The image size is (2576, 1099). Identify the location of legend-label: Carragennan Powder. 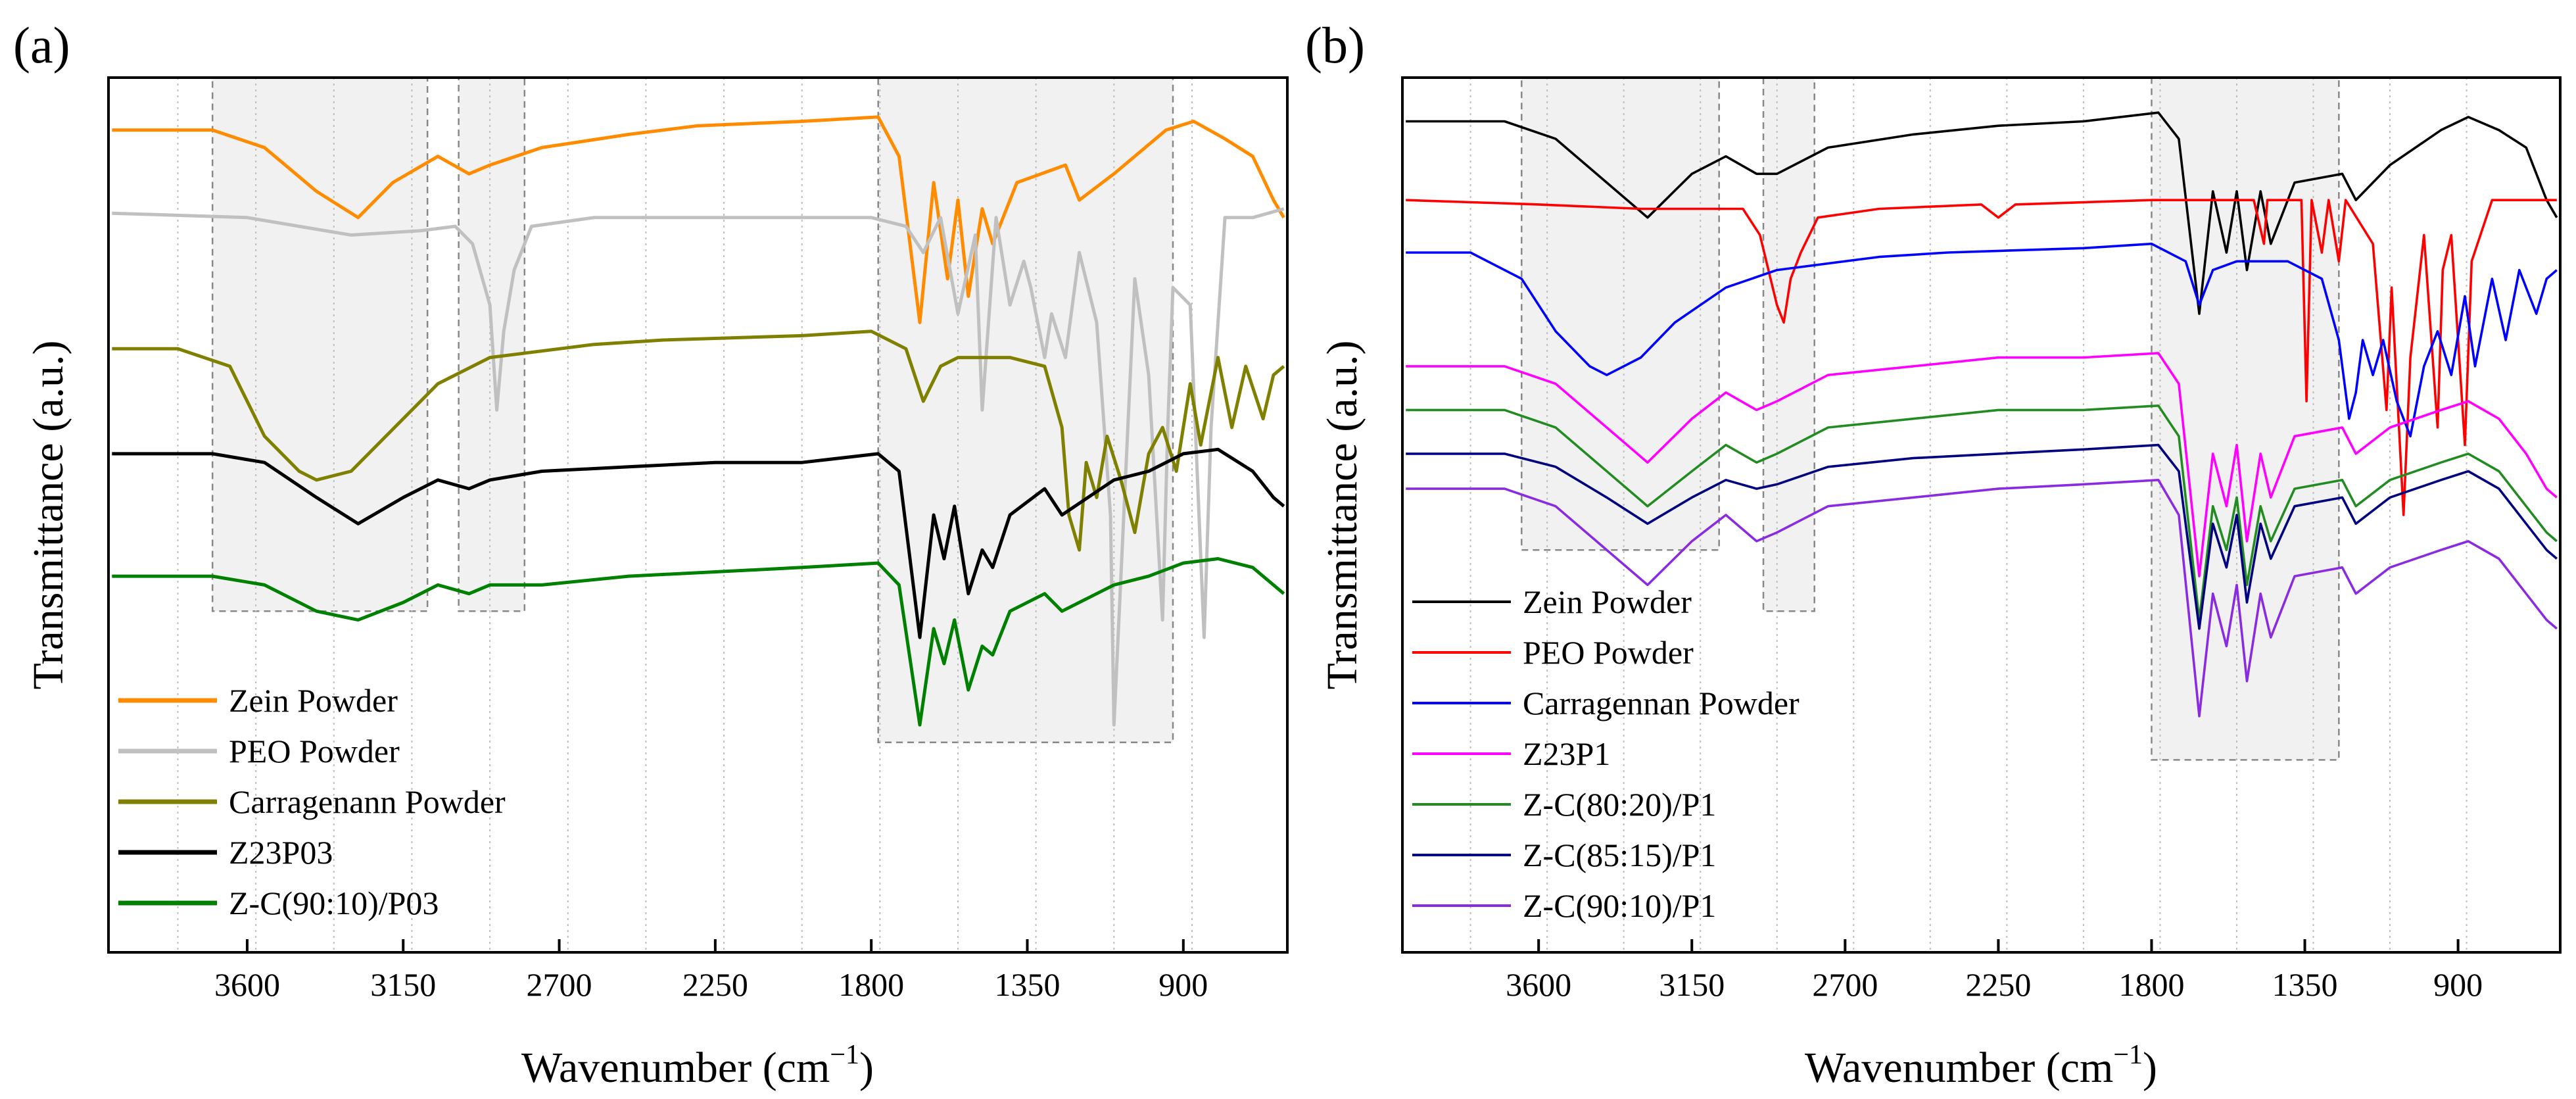
(1662, 703).